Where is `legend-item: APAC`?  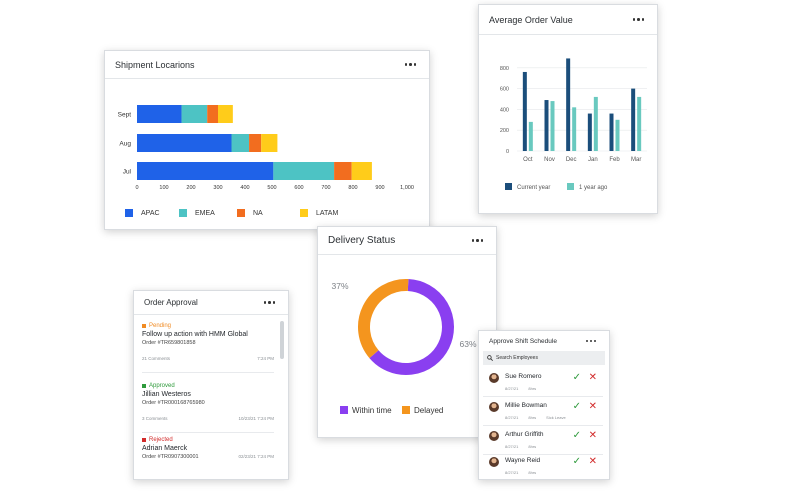
legend-item: APAC is located at coordinates (142, 213).